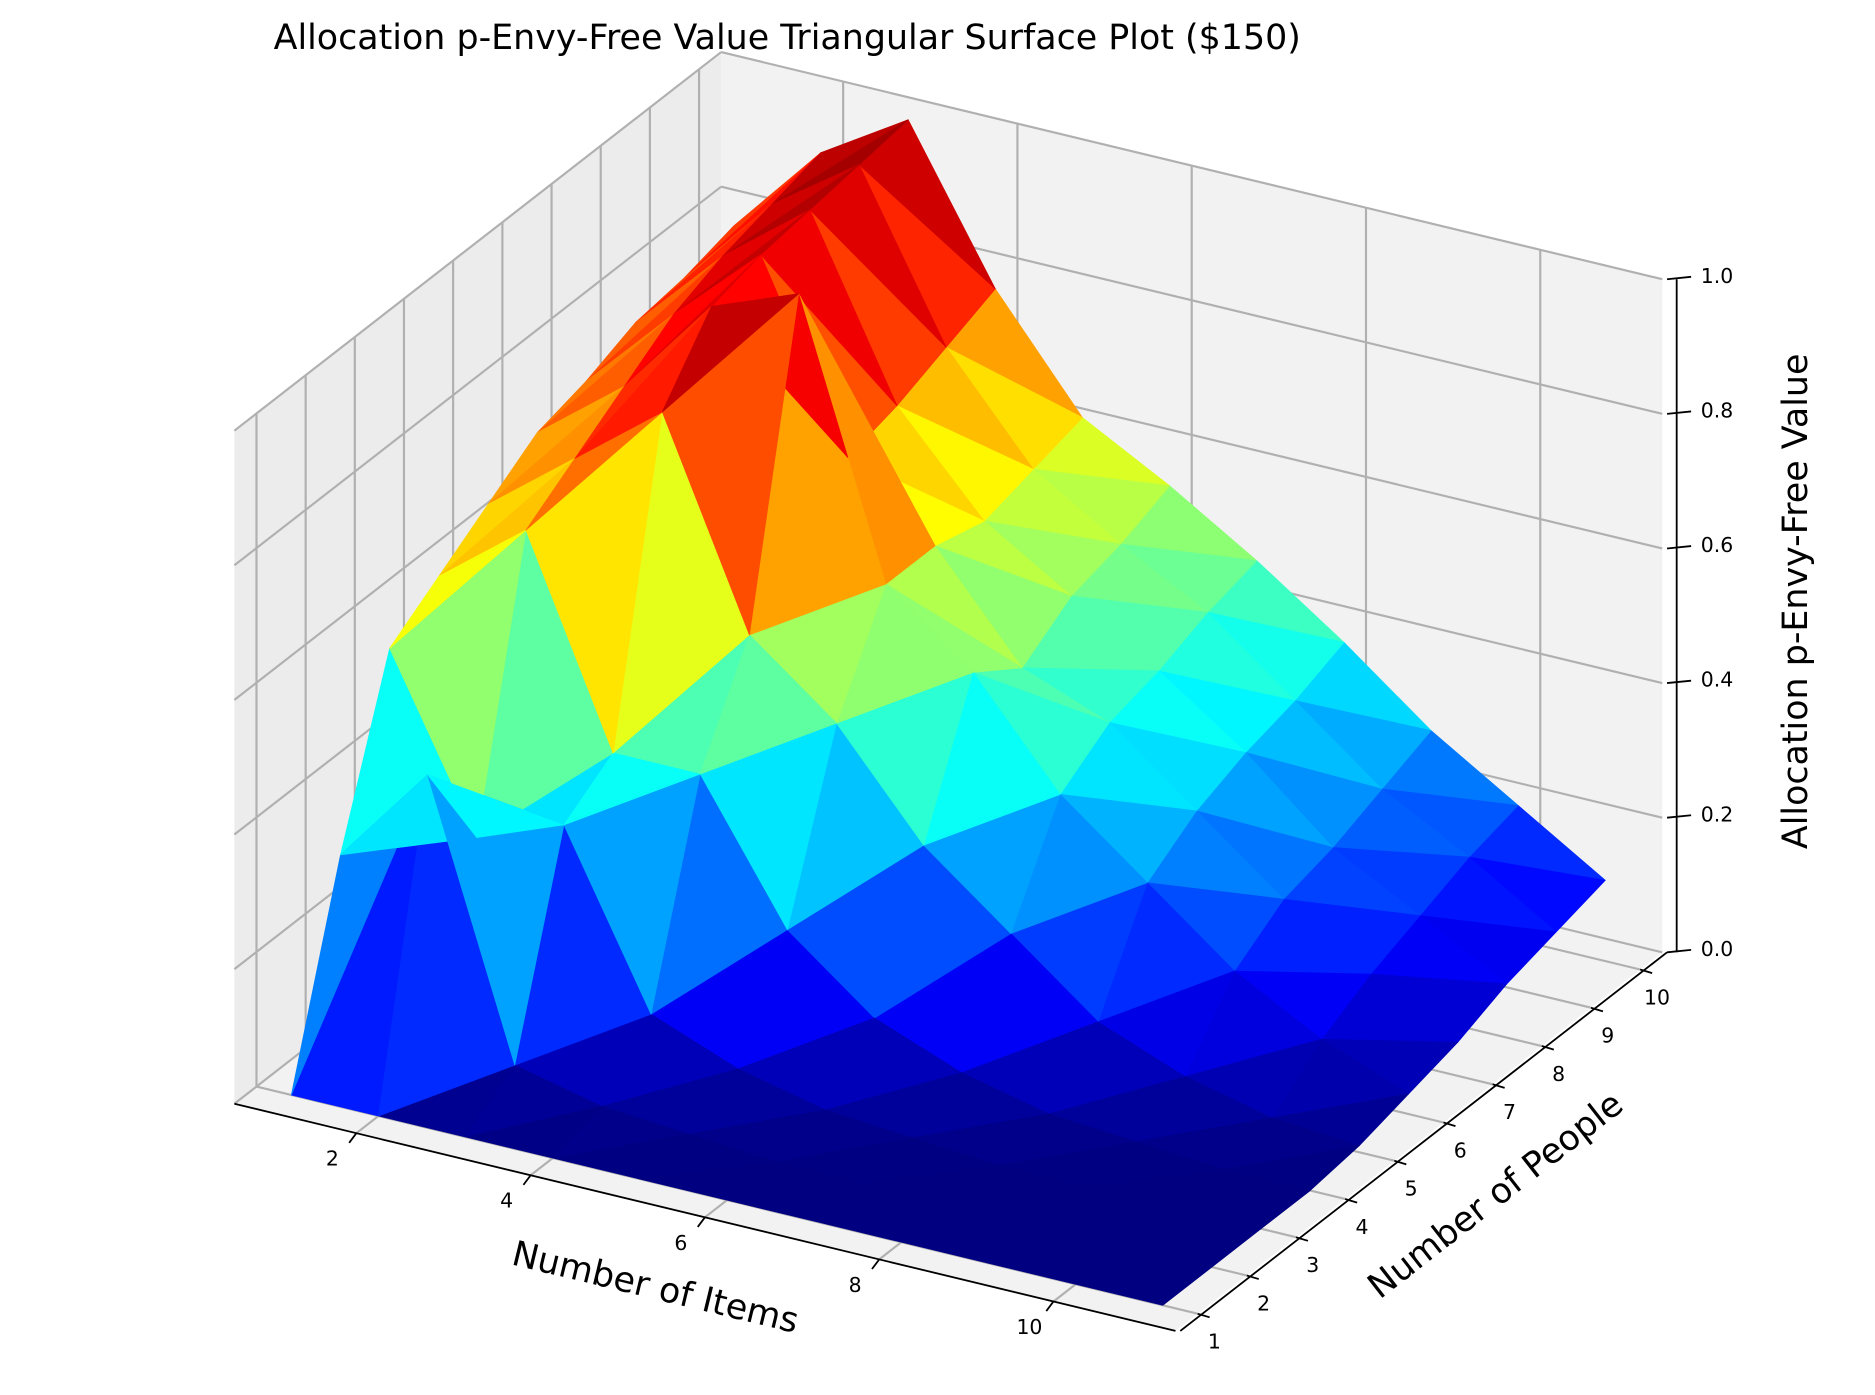  I want to click on z-tick-label: 1.0, so click(1717, 276).